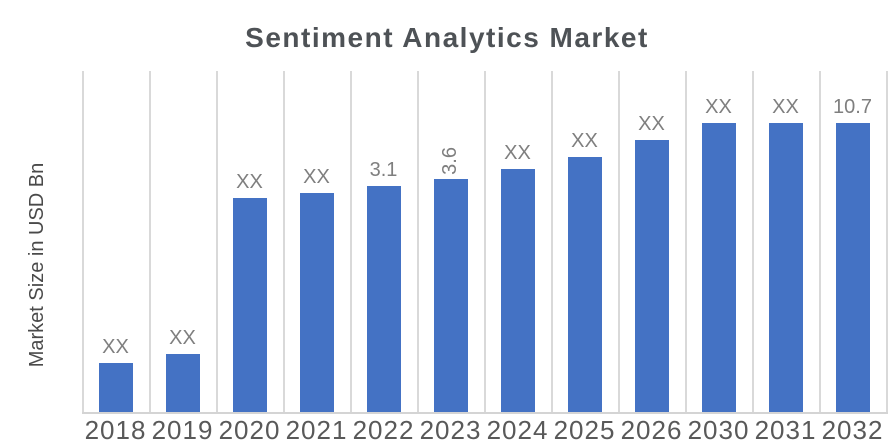 The width and height of the screenshot is (894, 444). I want to click on x-axis-label-2021: 2021, so click(316, 429).